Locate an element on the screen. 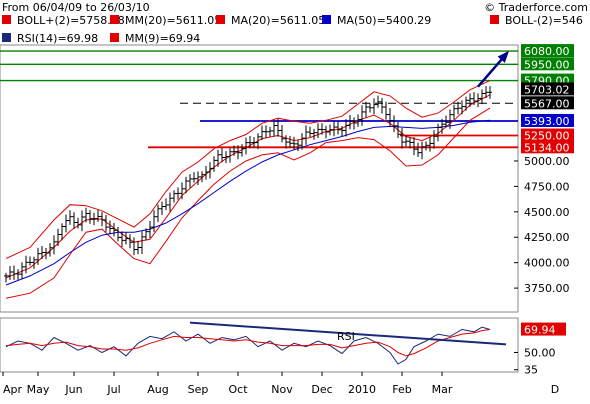 This screenshot has height=404, width=590. x-tick-label: Apr is located at coordinates (13, 389).